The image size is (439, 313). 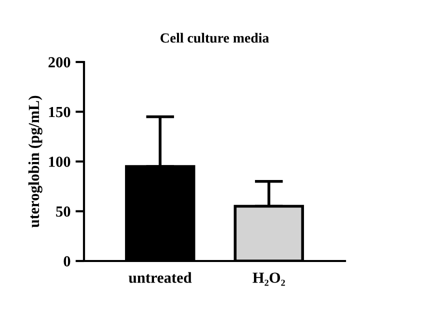 I want to click on y-tick-label: 200, so click(x=59, y=62).